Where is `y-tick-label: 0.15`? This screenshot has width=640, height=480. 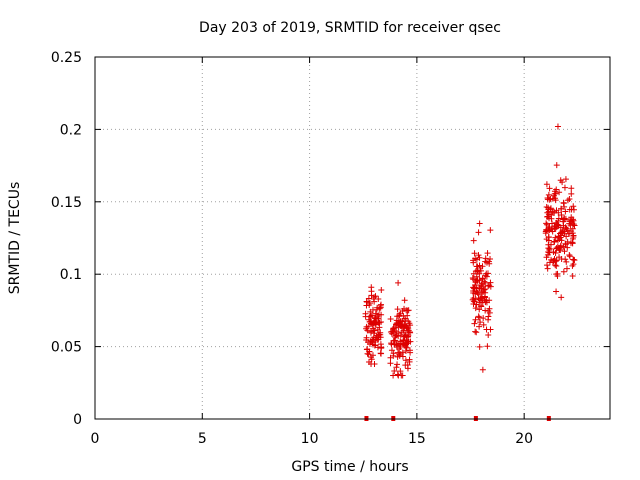
y-tick-label: 0.15 is located at coordinates (66, 203).